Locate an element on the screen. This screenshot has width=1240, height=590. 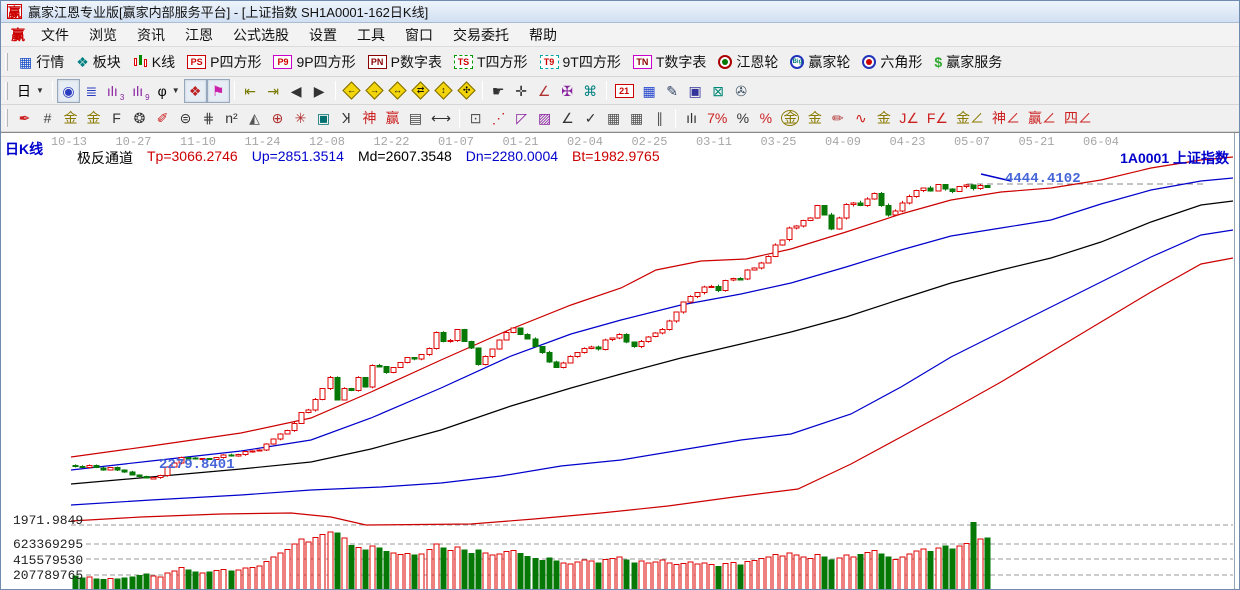
tool-prev-page: ◀ is located at coordinates (296, 91).